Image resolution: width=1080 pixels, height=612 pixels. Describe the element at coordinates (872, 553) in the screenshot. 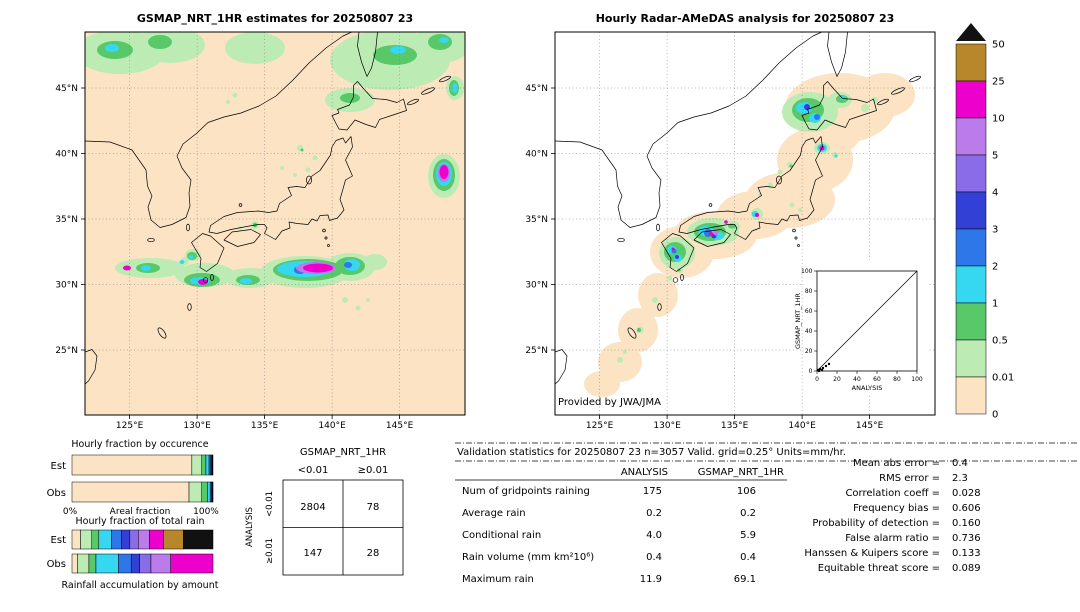

I see `score-label: Hanssen & Kuipers score =` at that location.